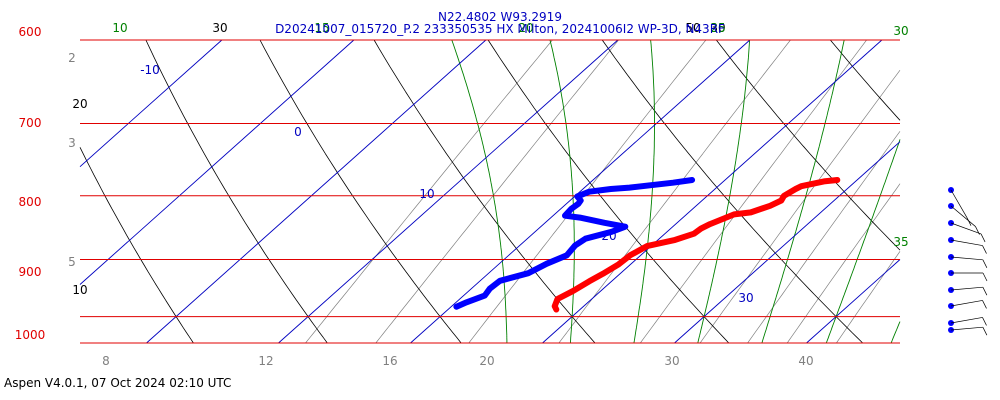 This screenshot has height=400, width=1000. What do you see at coordinates (574, 243) in the screenshot?
I see `dewpoint-trace` at bounding box center [574, 243].